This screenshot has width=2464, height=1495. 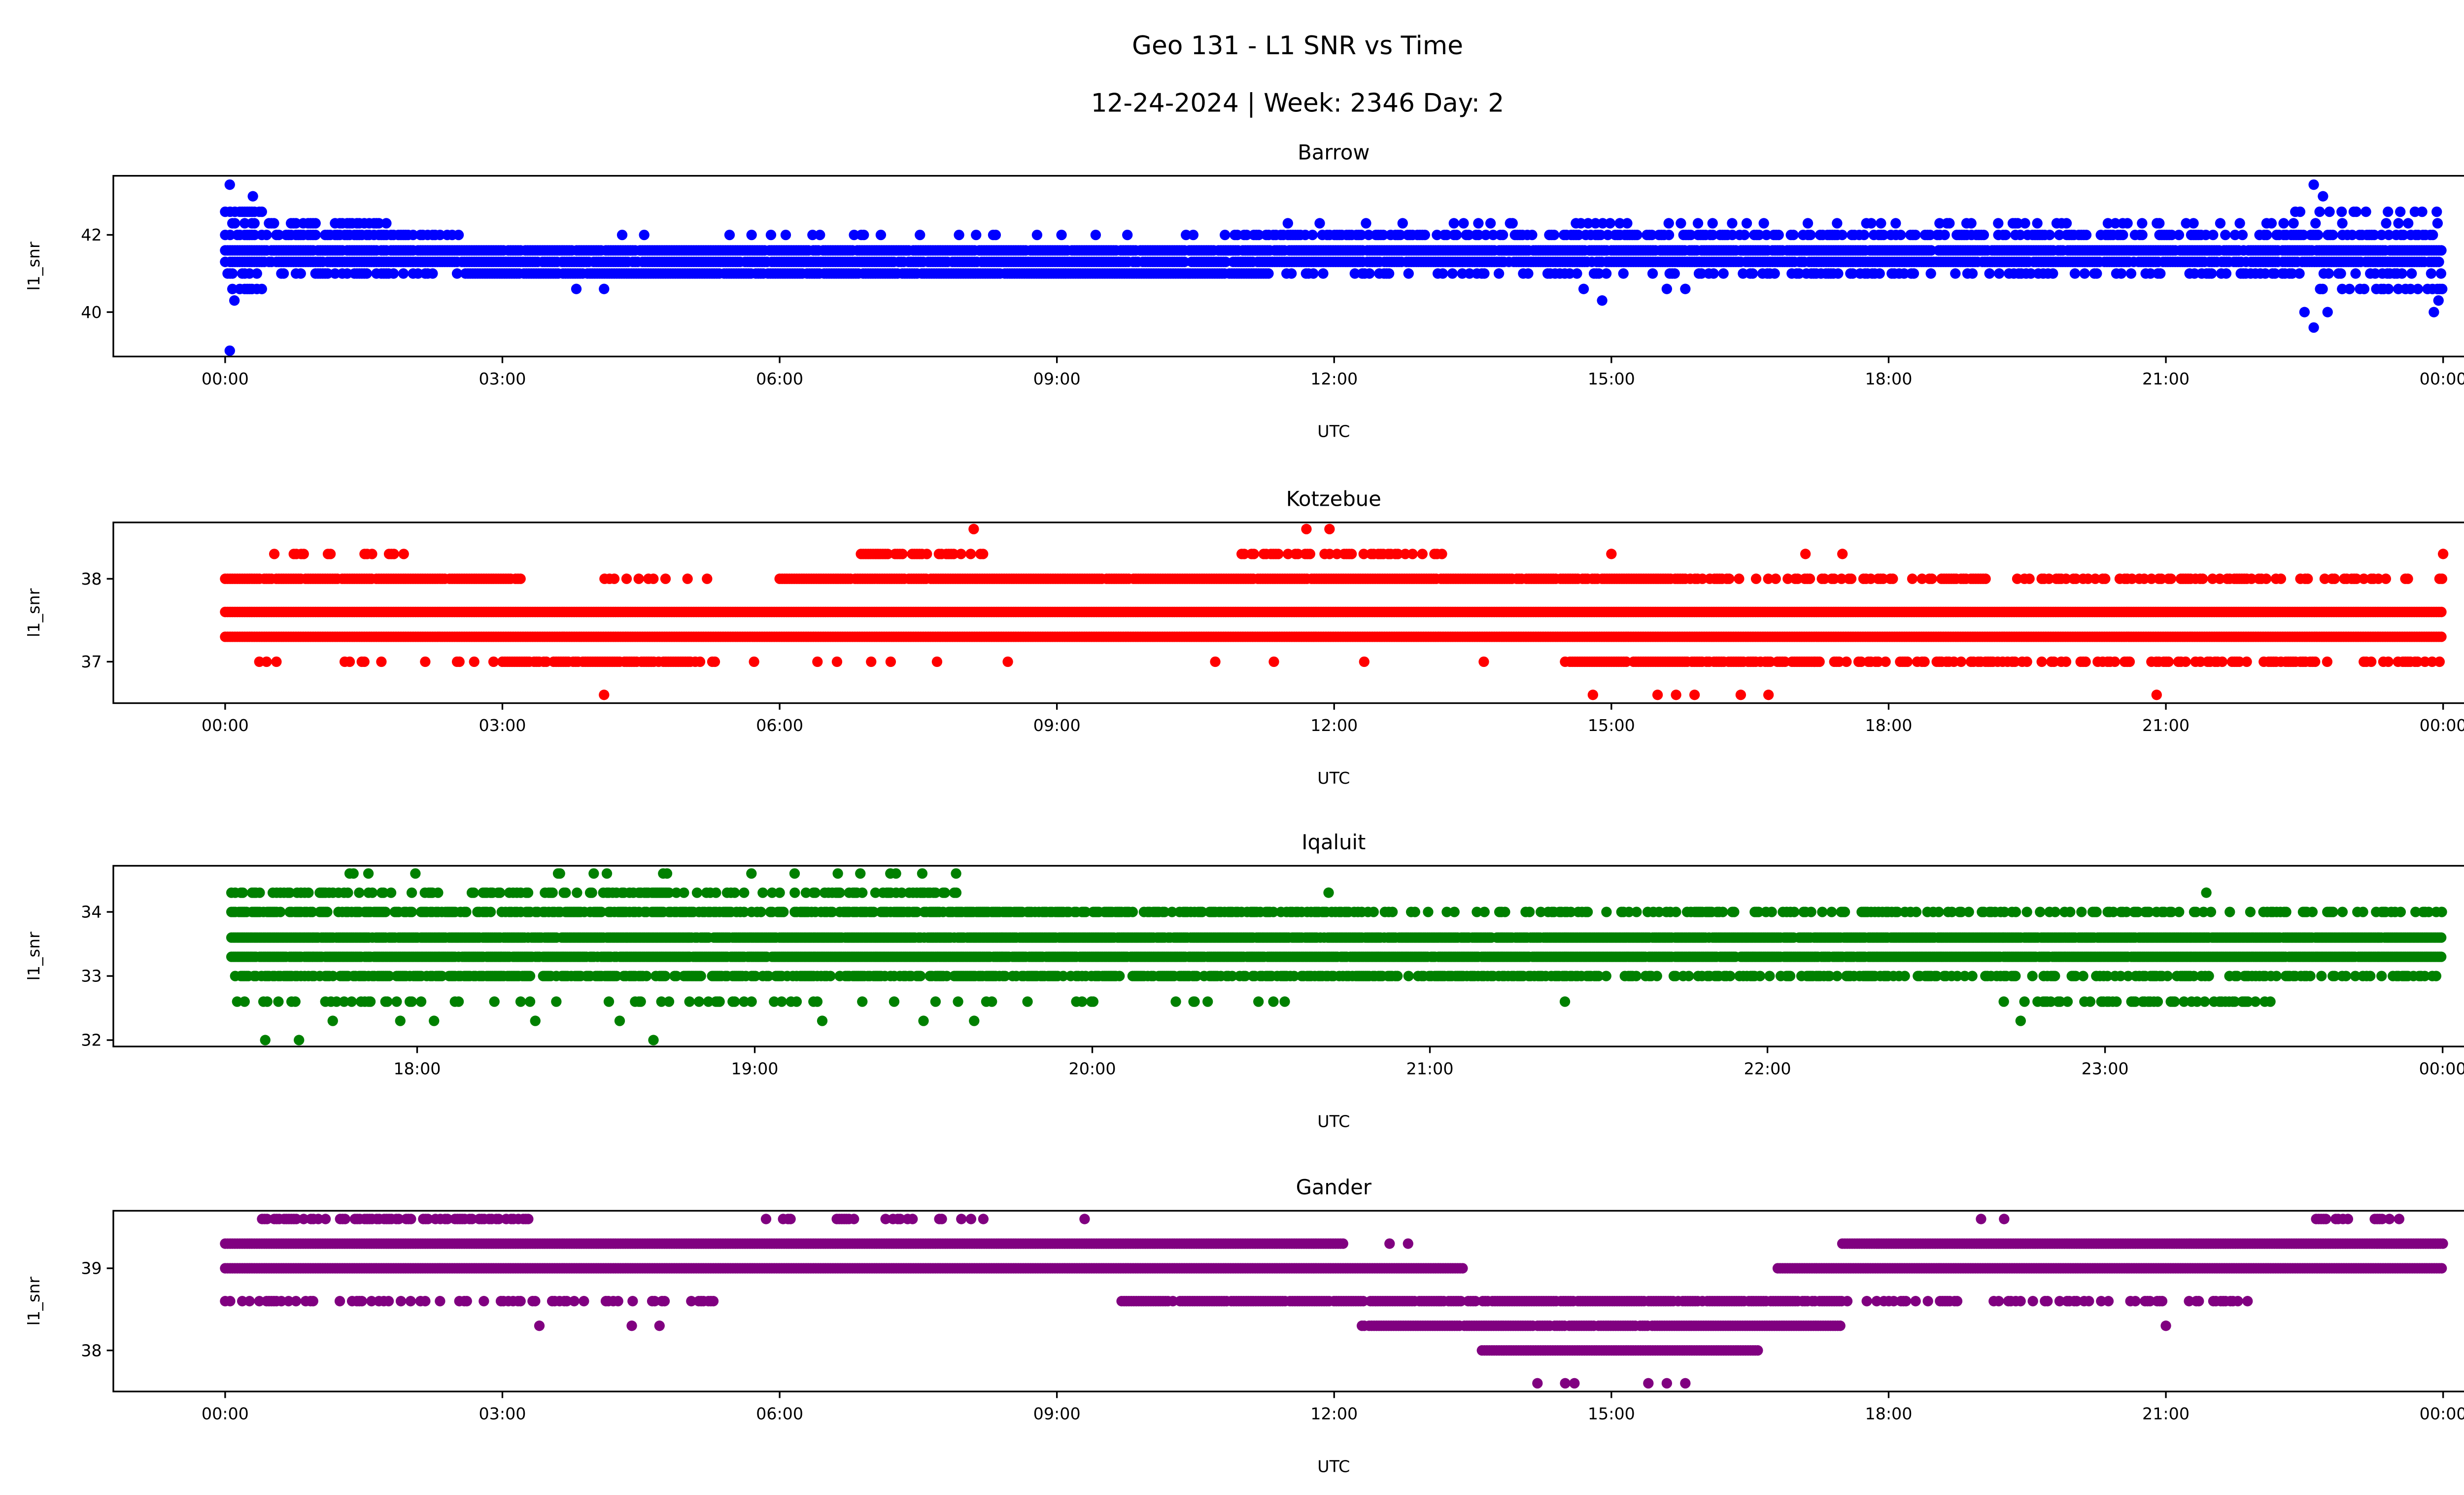 I want to click on series-barrow, so click(x=1334, y=267).